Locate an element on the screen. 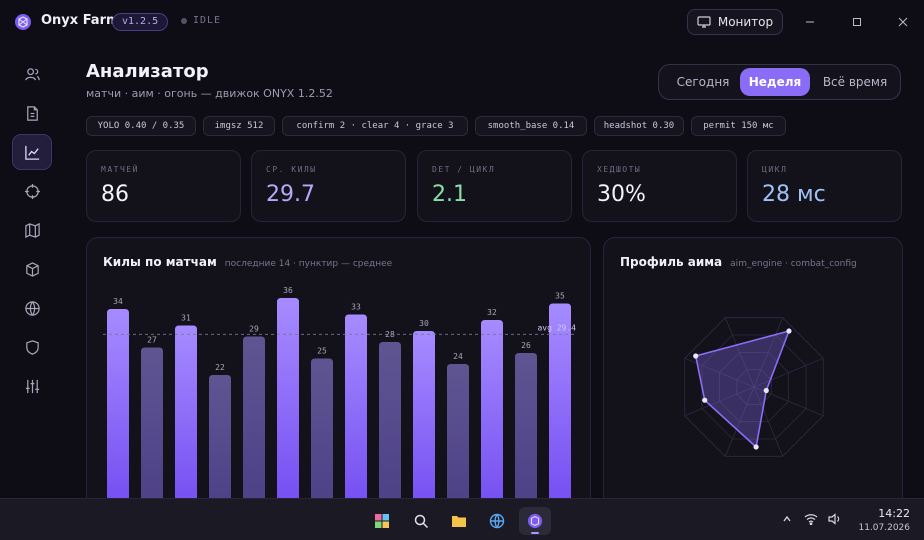 The image size is (924, 540). chip-imgsz: imgsz 512 is located at coordinates (239, 126).